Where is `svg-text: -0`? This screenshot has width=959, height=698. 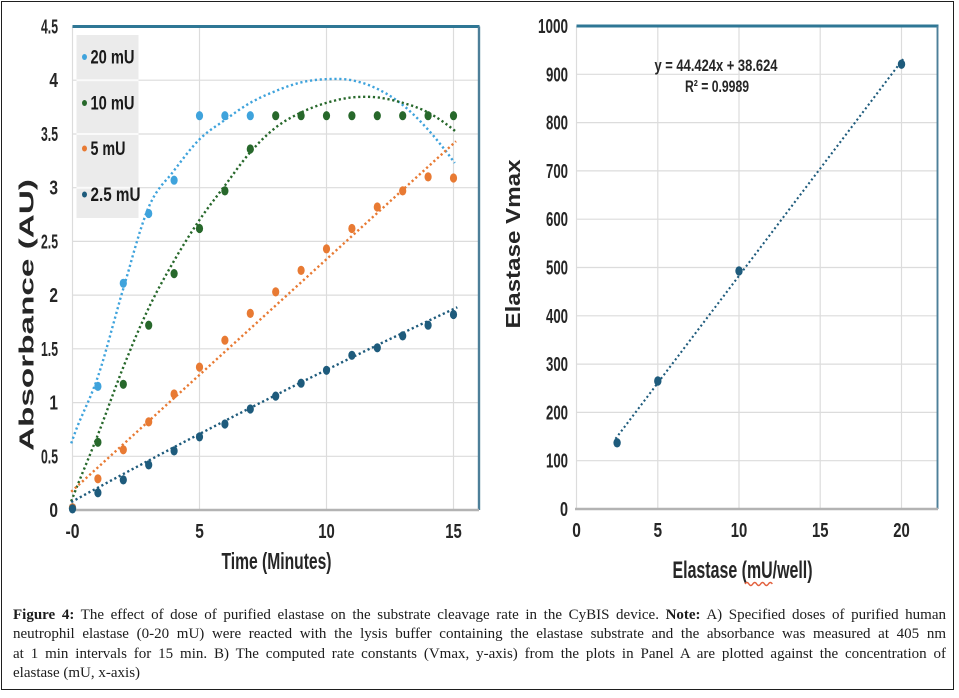
svg-text: -0 is located at coordinates (73, 532).